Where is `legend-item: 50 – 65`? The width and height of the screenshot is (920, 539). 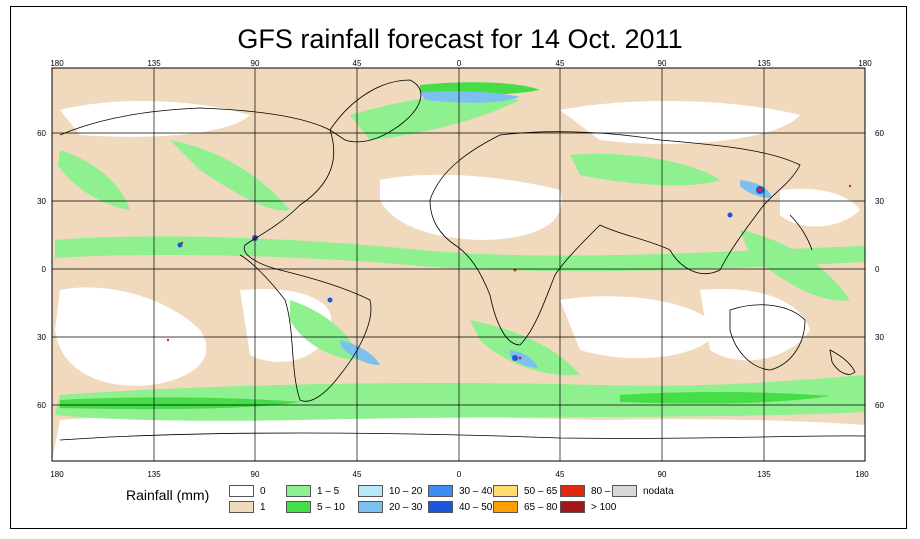 legend-item: 50 – 65 is located at coordinates (525, 491).